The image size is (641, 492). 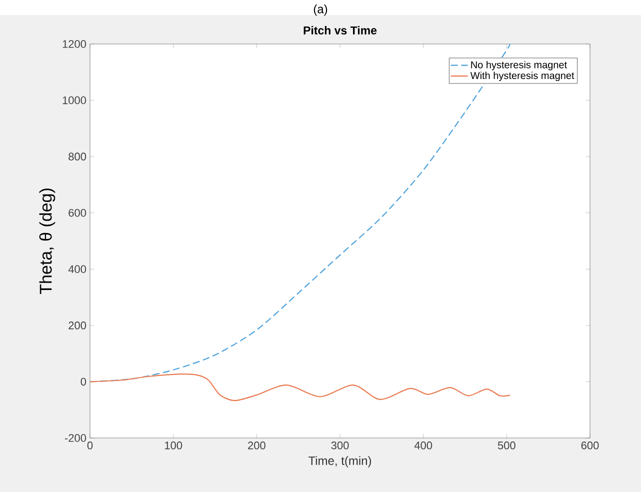 I want to click on chart-title: Pitch vs Time, so click(x=340, y=30).